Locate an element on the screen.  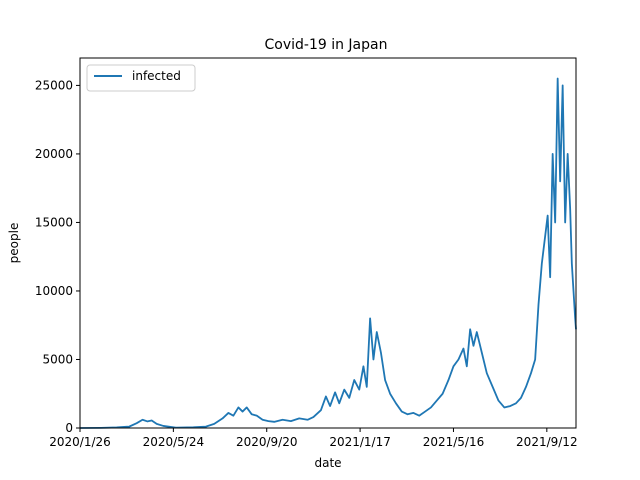
y-tick-label: 0 is located at coordinates (69, 428).